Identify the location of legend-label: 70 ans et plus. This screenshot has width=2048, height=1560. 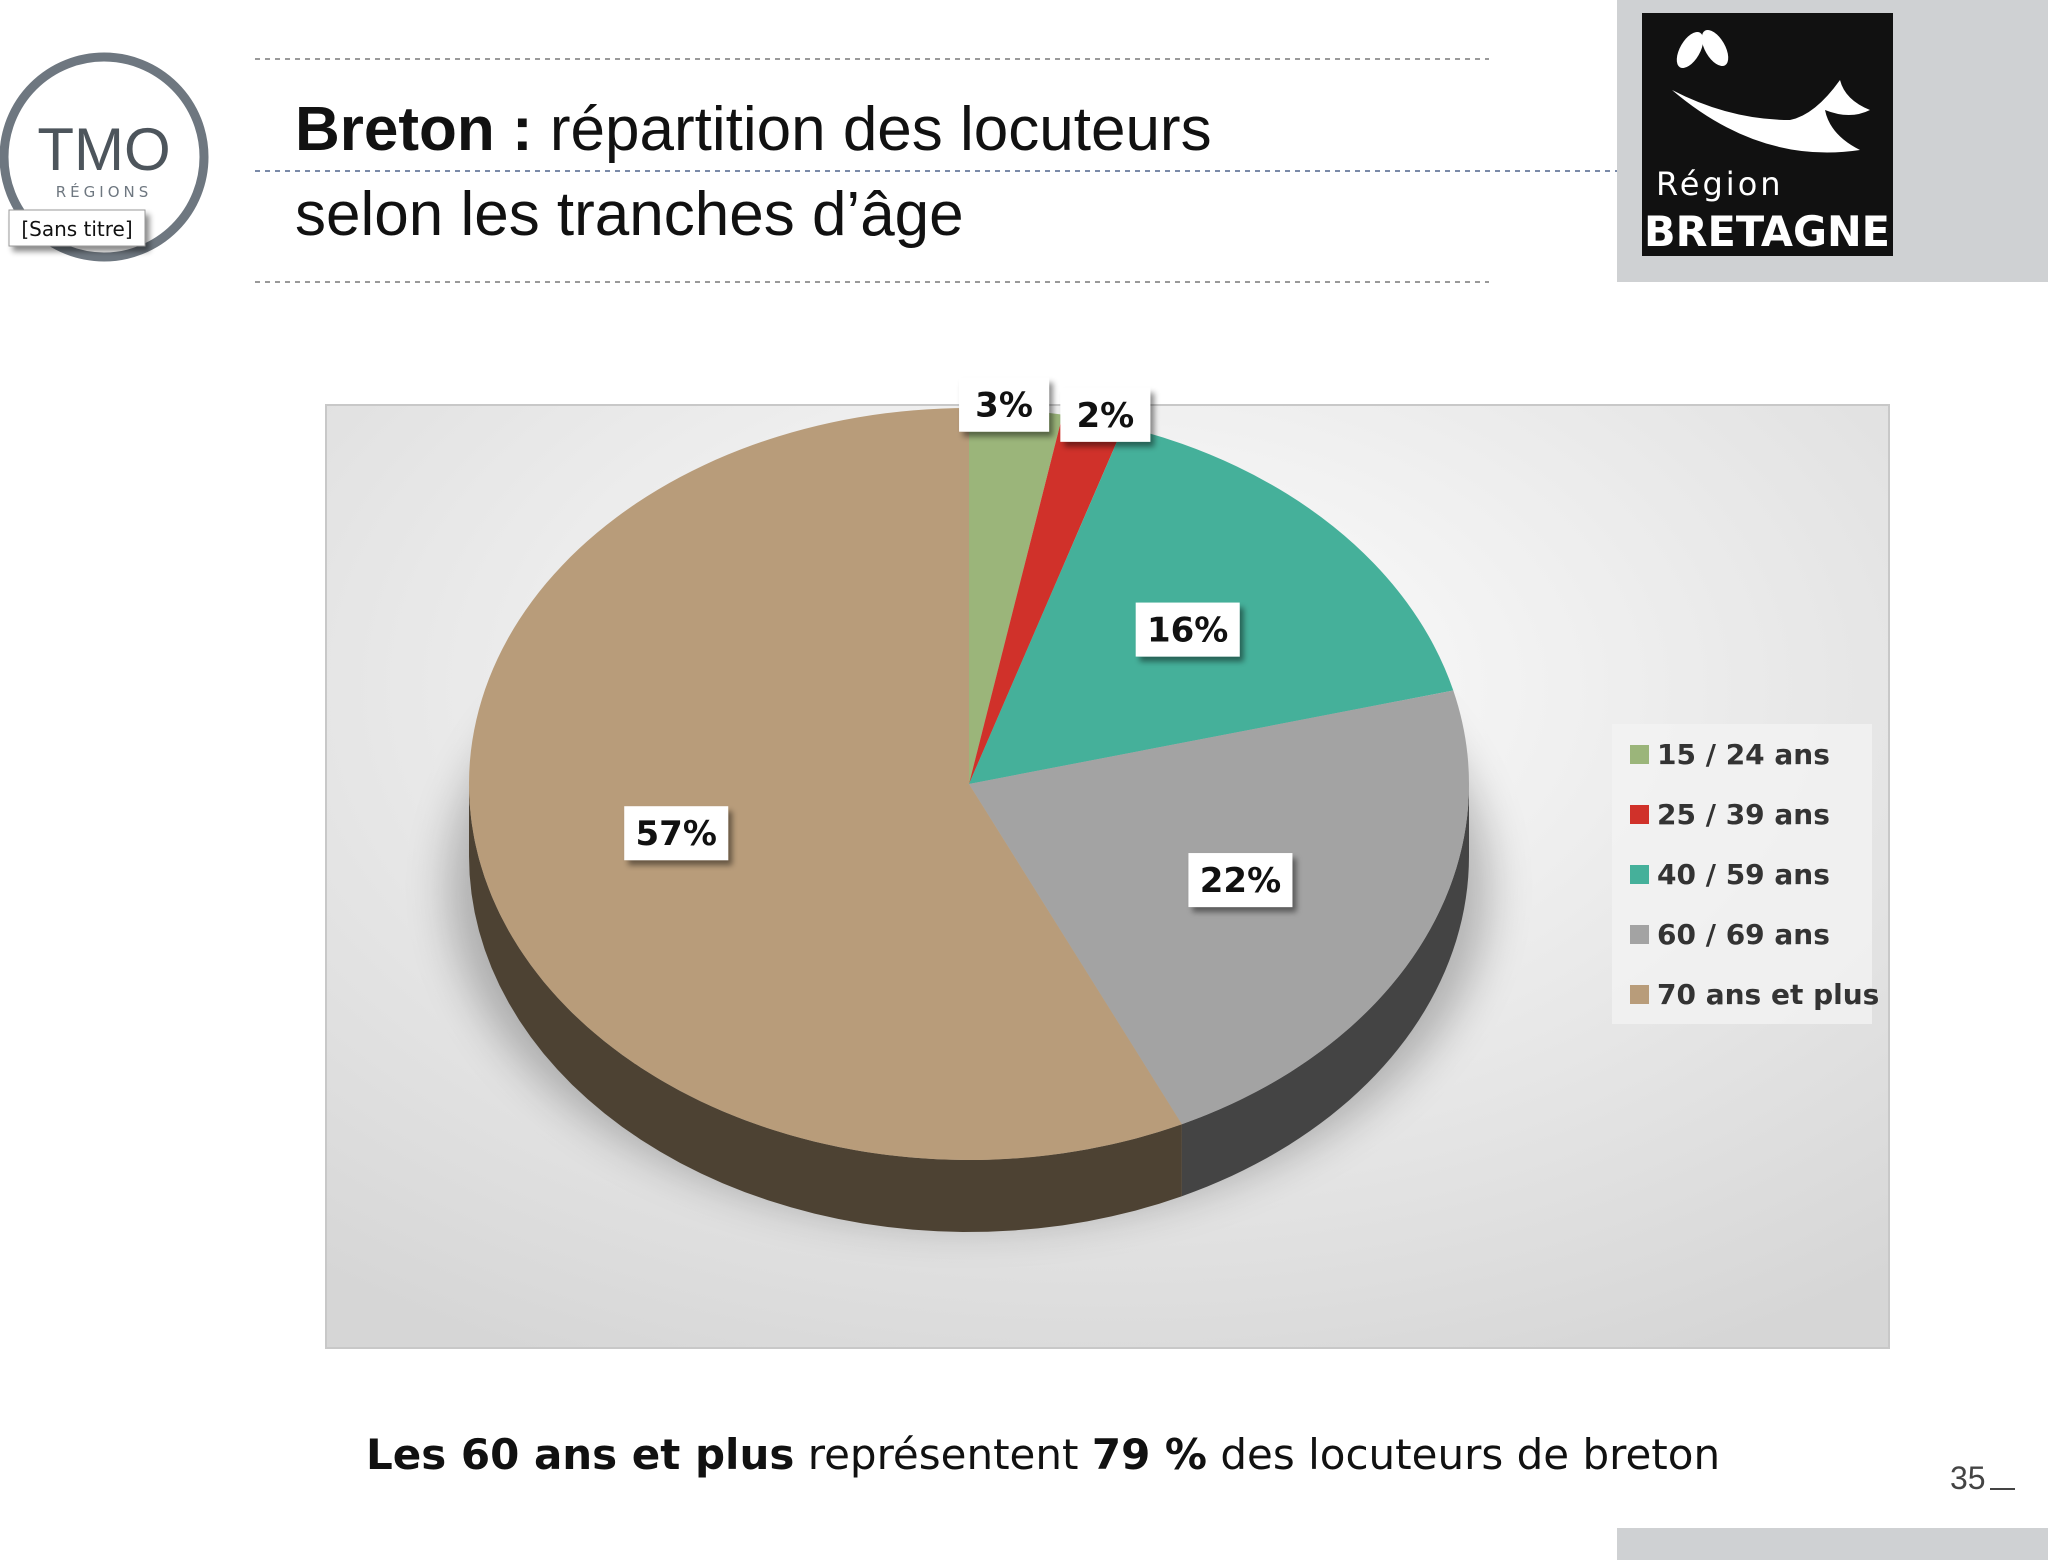
(1768, 994).